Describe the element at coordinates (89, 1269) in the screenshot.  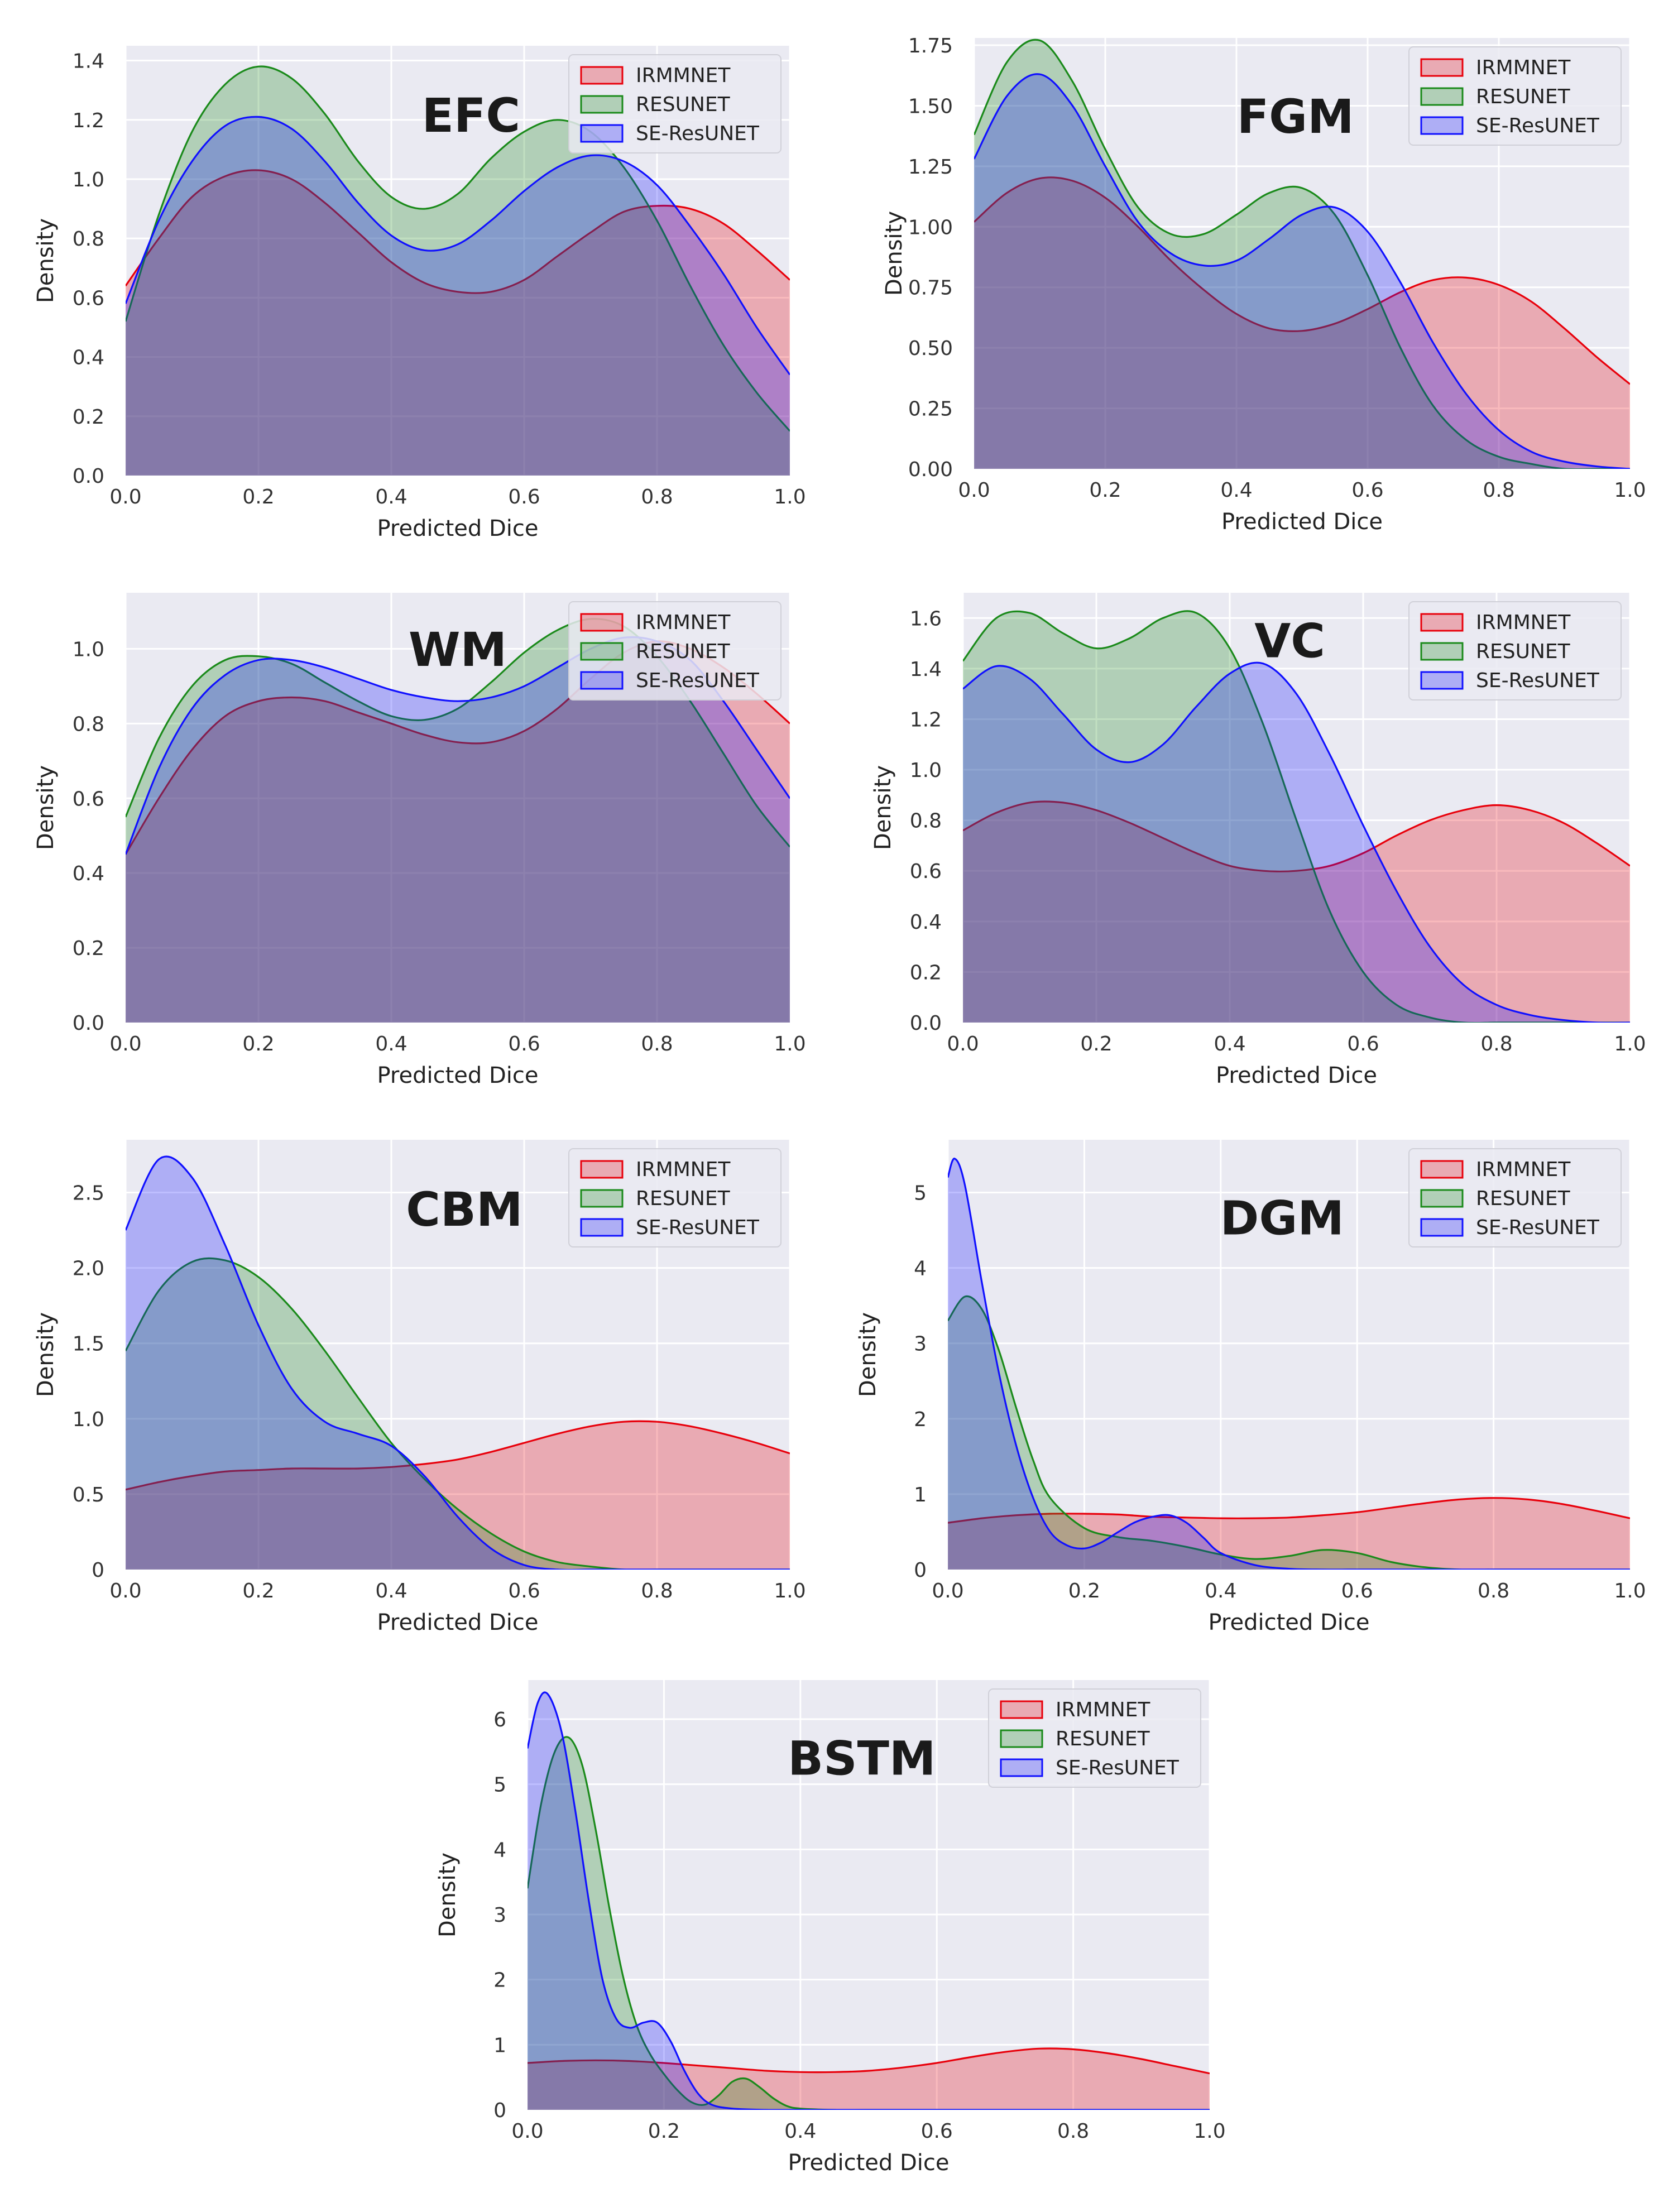
I see `y-tick-label: 2.0` at that location.